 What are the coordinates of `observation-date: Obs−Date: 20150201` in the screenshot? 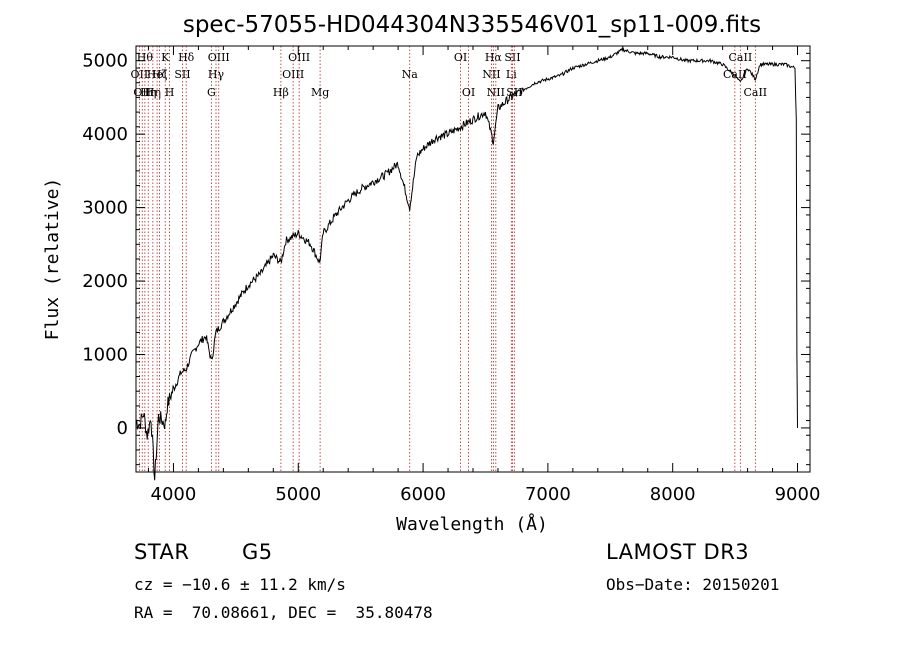 It's located at (693, 584).